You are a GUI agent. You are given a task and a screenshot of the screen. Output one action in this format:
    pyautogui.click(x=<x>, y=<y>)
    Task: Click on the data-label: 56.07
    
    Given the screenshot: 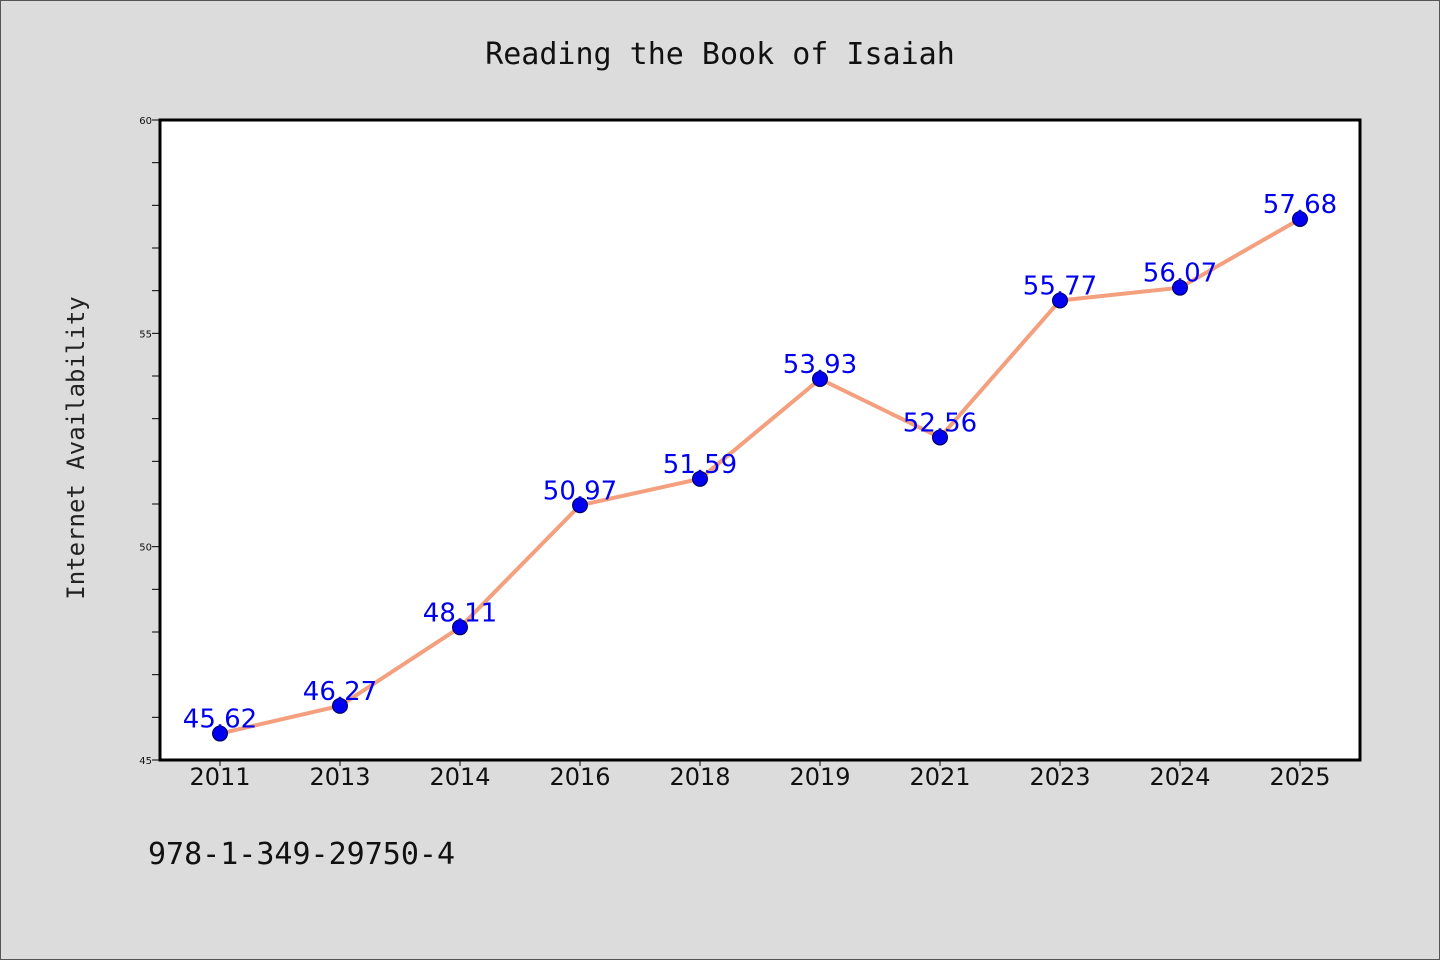 What is the action you would take?
    pyautogui.click(x=1180, y=274)
    